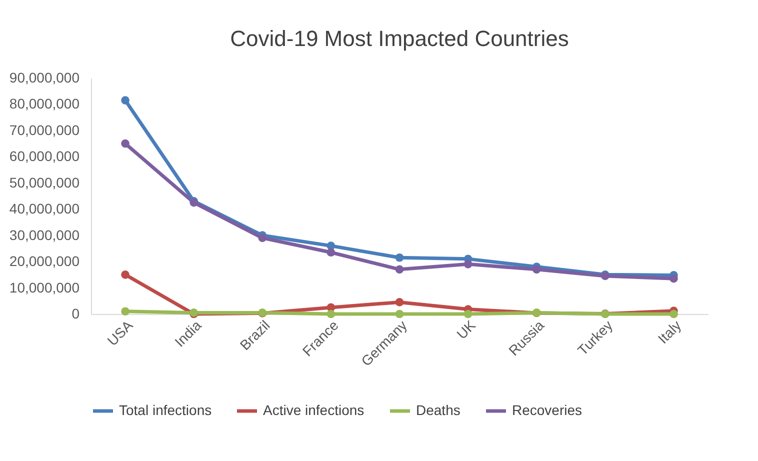 This screenshot has width=758, height=461. I want to click on y-tick-label: 90,000,000, so click(44, 78).